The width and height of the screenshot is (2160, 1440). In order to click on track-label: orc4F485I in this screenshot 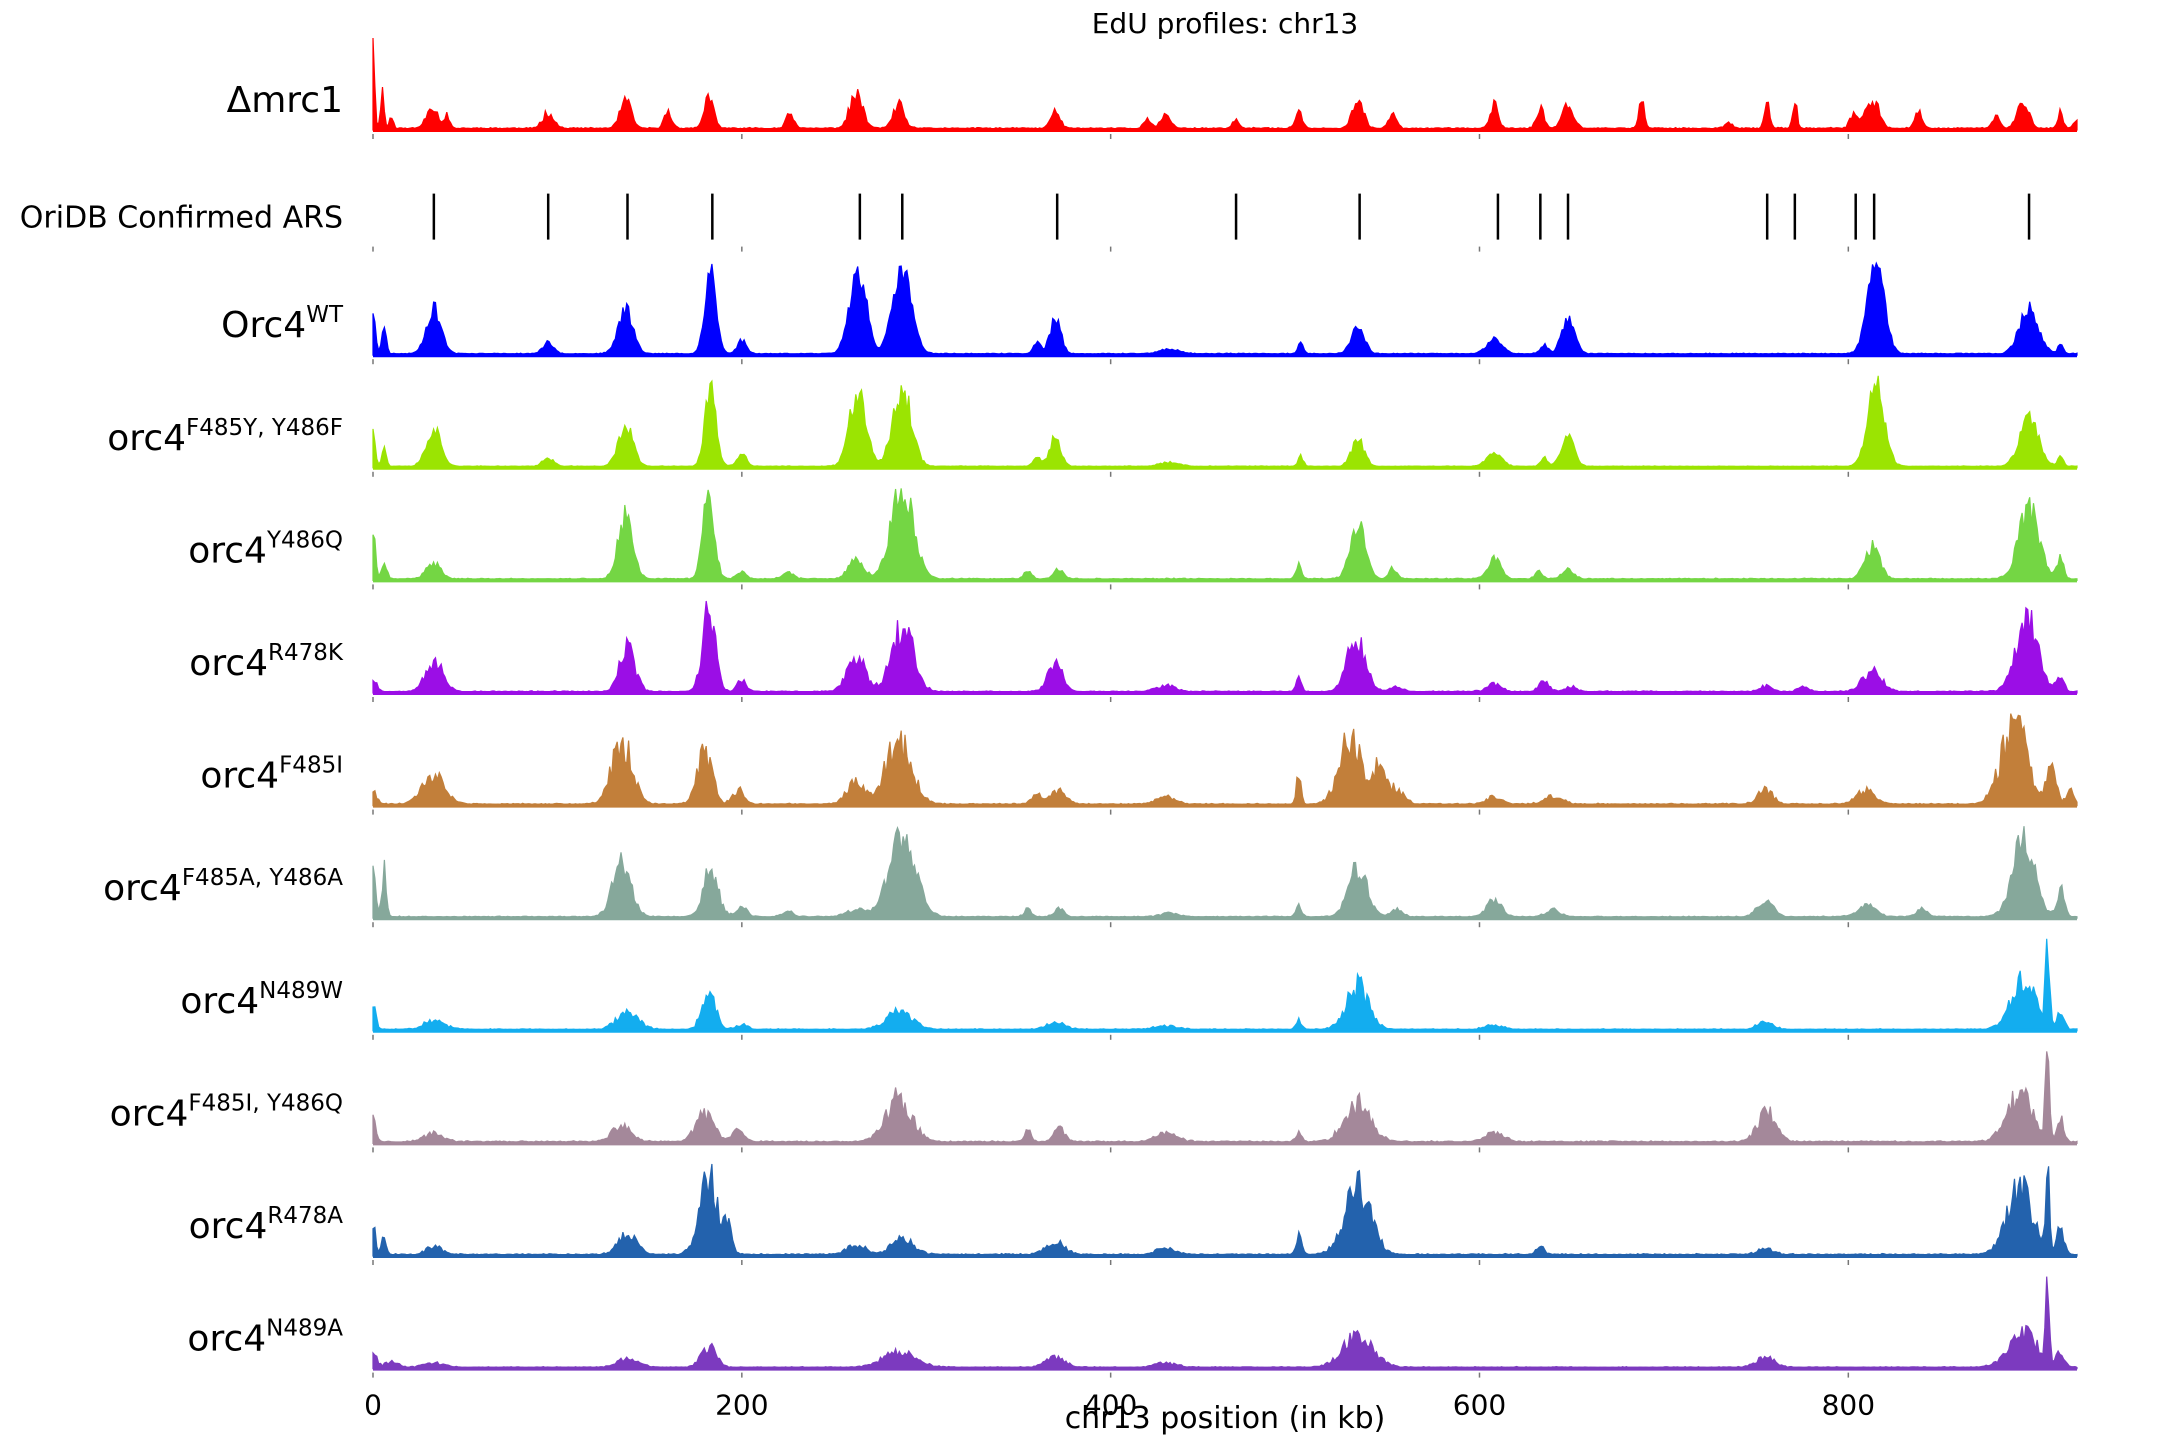, I will do `click(271, 775)`.